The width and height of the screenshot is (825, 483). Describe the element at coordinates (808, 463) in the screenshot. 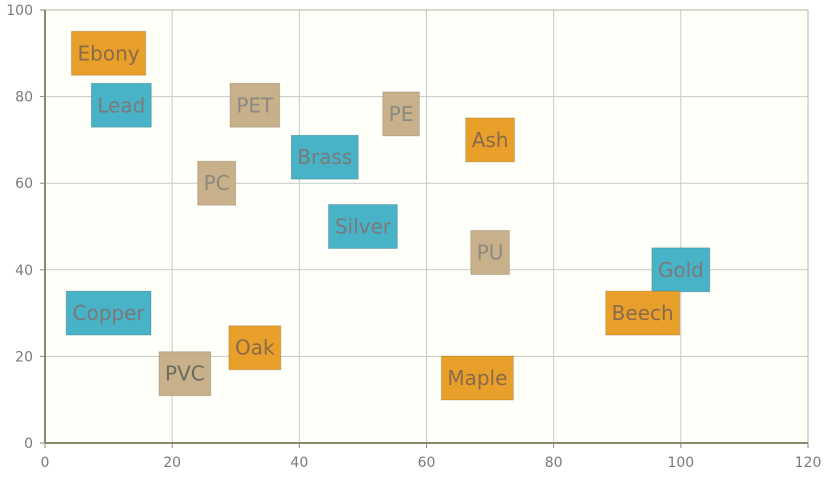

I see `x-tick-label: 120` at that location.